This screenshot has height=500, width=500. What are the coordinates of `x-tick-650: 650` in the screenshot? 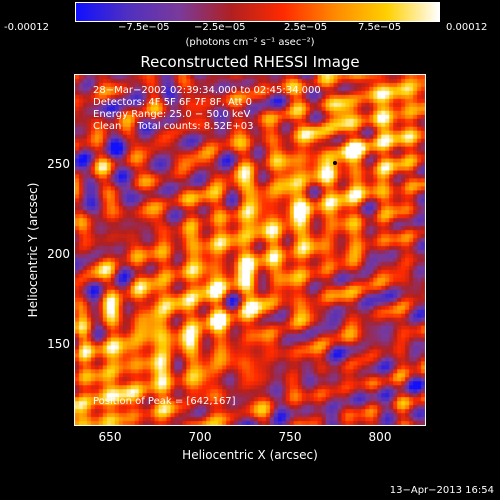 It's located at (110, 437).